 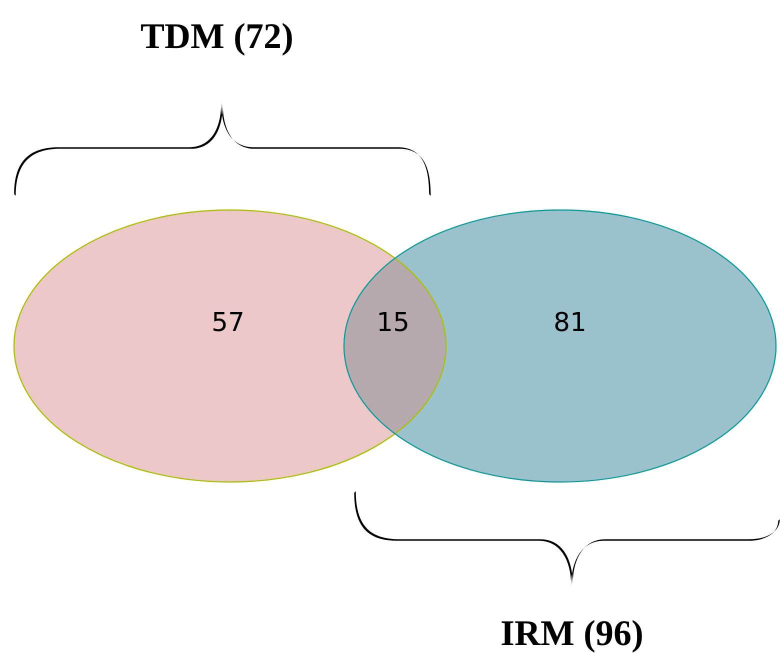 What do you see at coordinates (570, 323) in the screenshot?
I see `data-label: 81` at bounding box center [570, 323].